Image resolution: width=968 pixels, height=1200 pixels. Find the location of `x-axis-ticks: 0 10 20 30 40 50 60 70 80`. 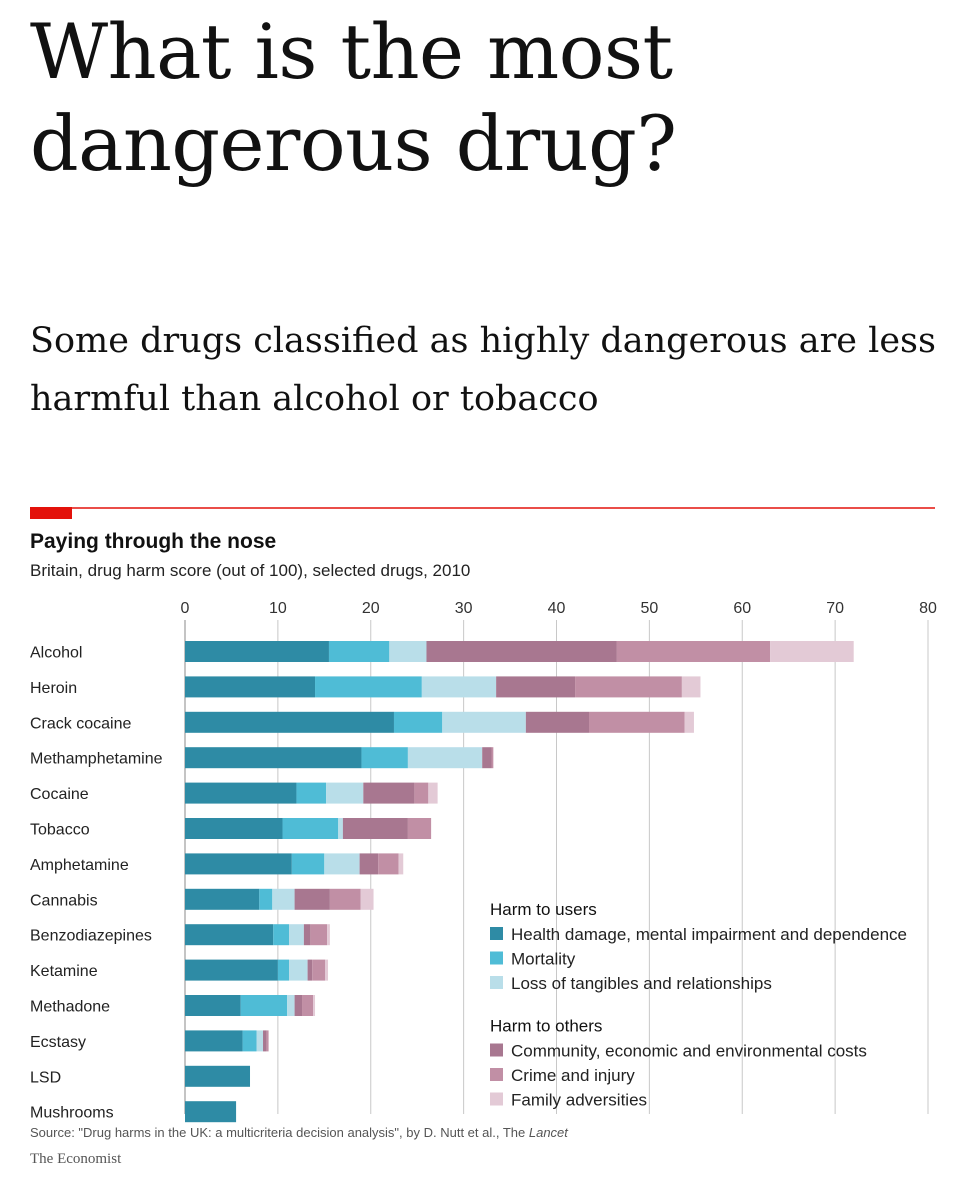

x-axis-ticks: 0 10 20 30 40 50 60 70 80 is located at coordinates (559, 608).